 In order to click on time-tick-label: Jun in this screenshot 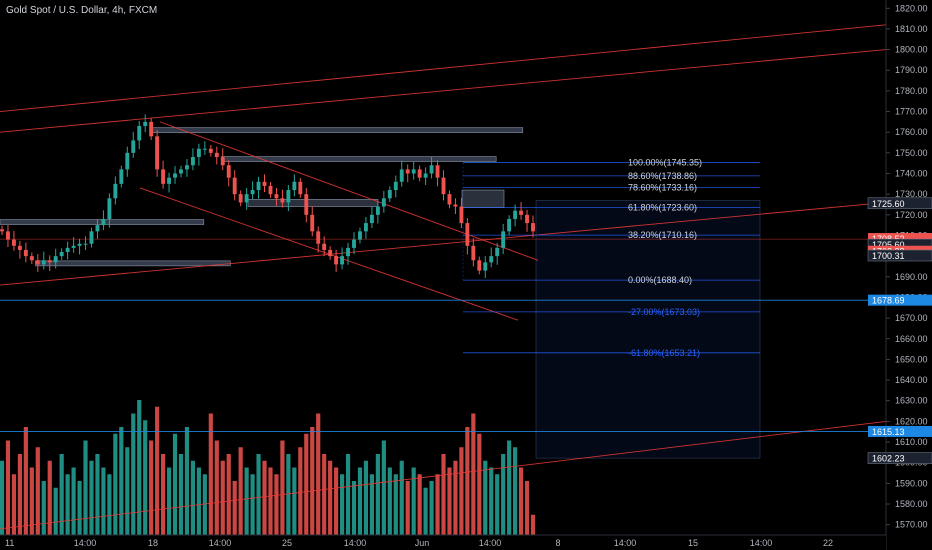, I will do `click(422, 543)`.